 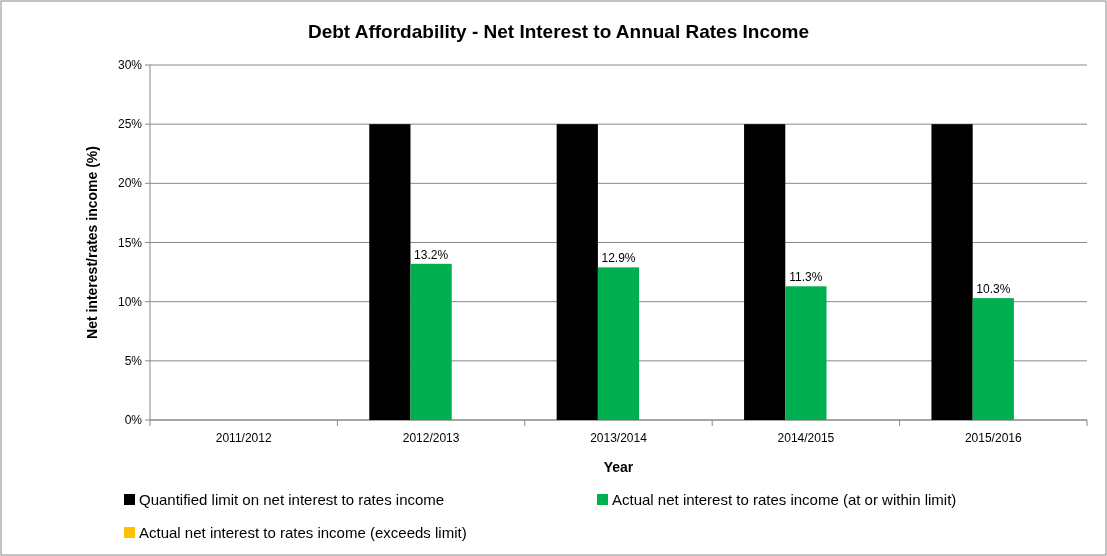 I want to click on y-tick-label: 5%, so click(x=133, y=360).